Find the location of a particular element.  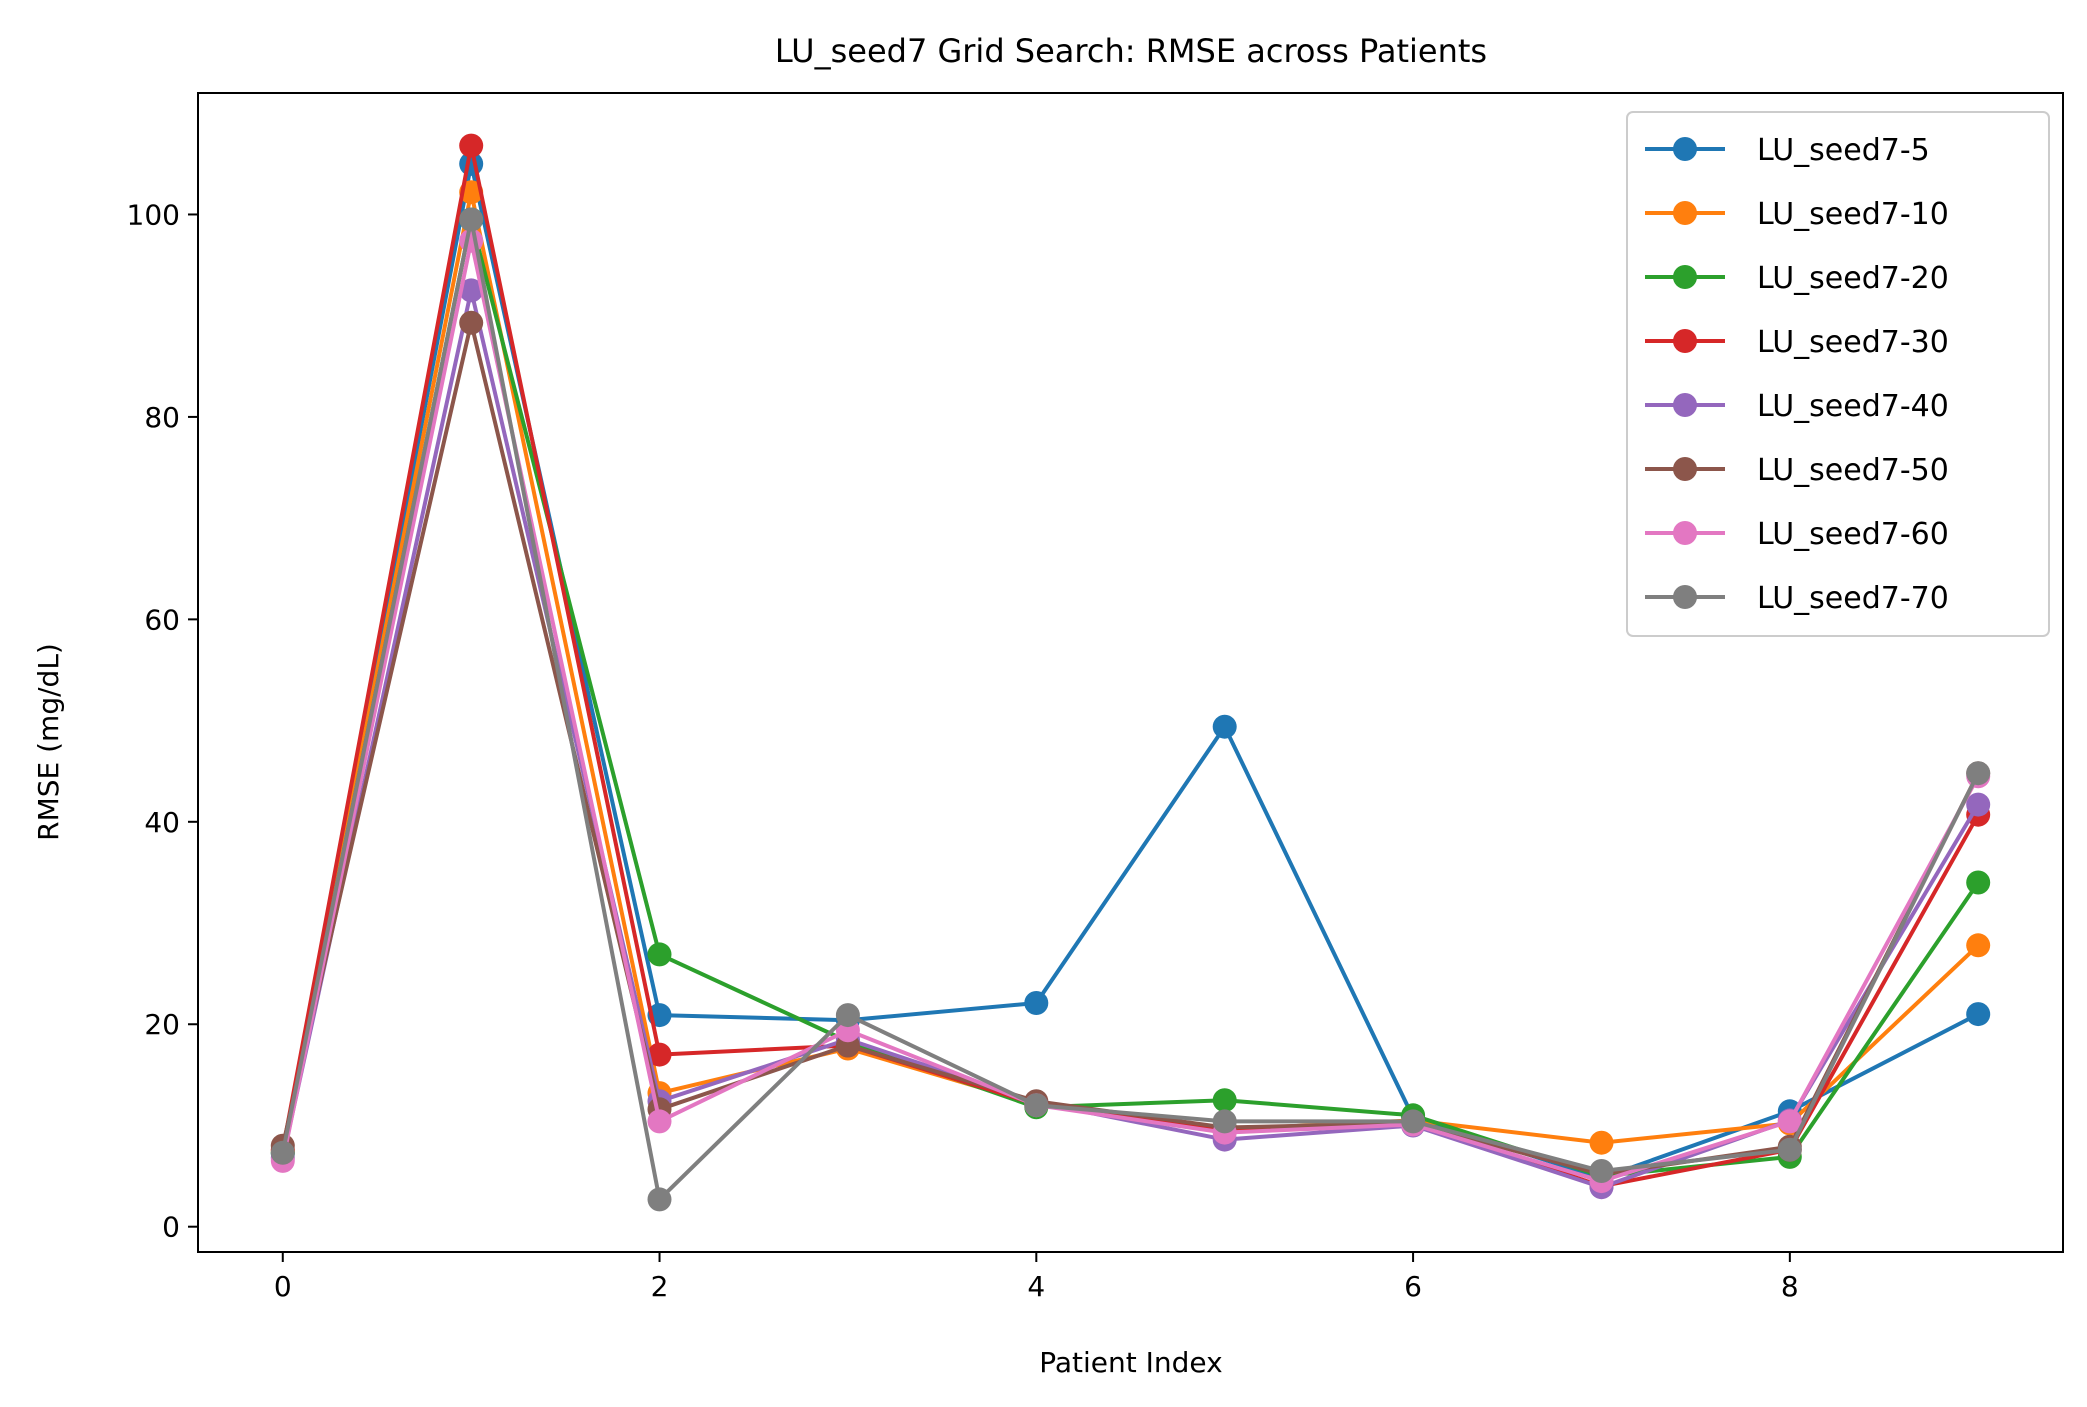

legend-label-LU_seed7-60: LU_seed7-60 is located at coordinates (1853, 534).